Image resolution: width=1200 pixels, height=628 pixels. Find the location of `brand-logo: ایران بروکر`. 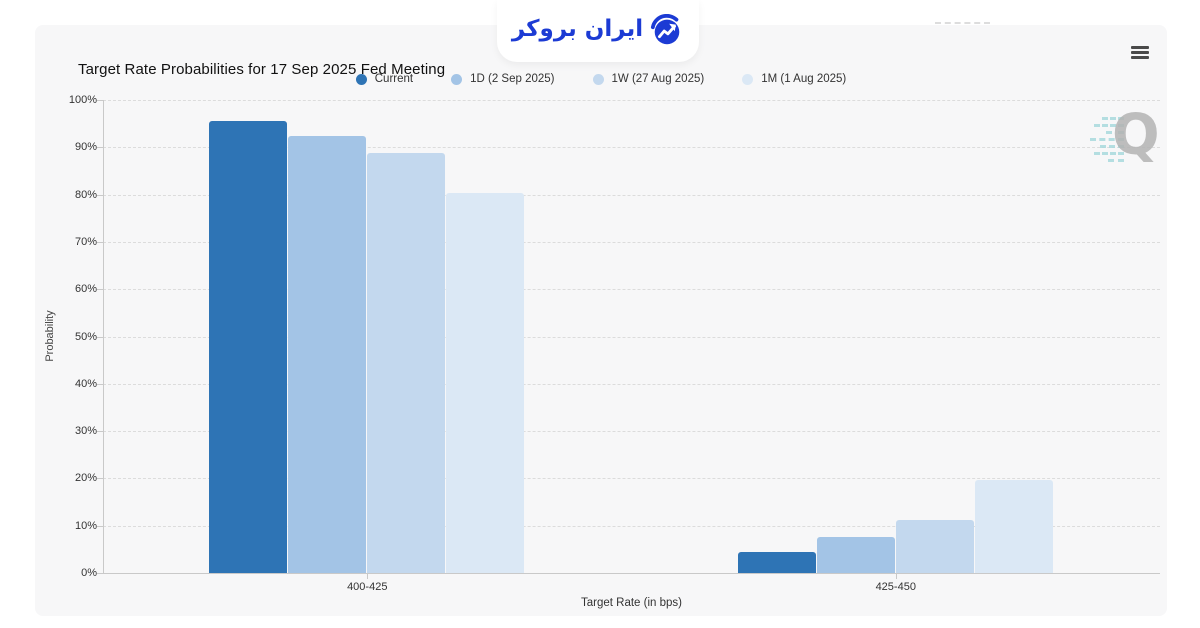

brand-logo: ایران بروکر is located at coordinates (598, 31).